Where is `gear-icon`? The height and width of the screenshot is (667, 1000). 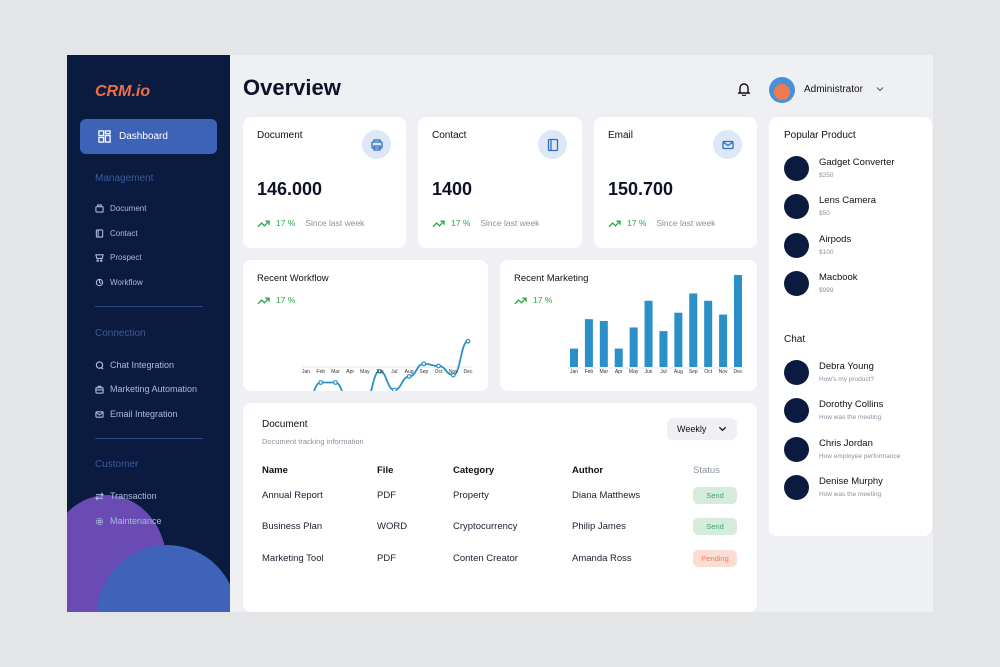
gear-icon is located at coordinates (99, 521).